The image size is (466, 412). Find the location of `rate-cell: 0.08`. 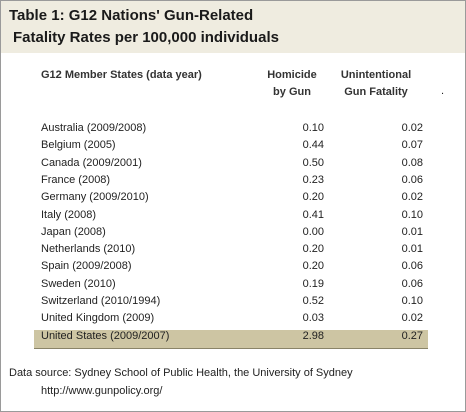

rate-cell: 0.08 is located at coordinates (412, 162).